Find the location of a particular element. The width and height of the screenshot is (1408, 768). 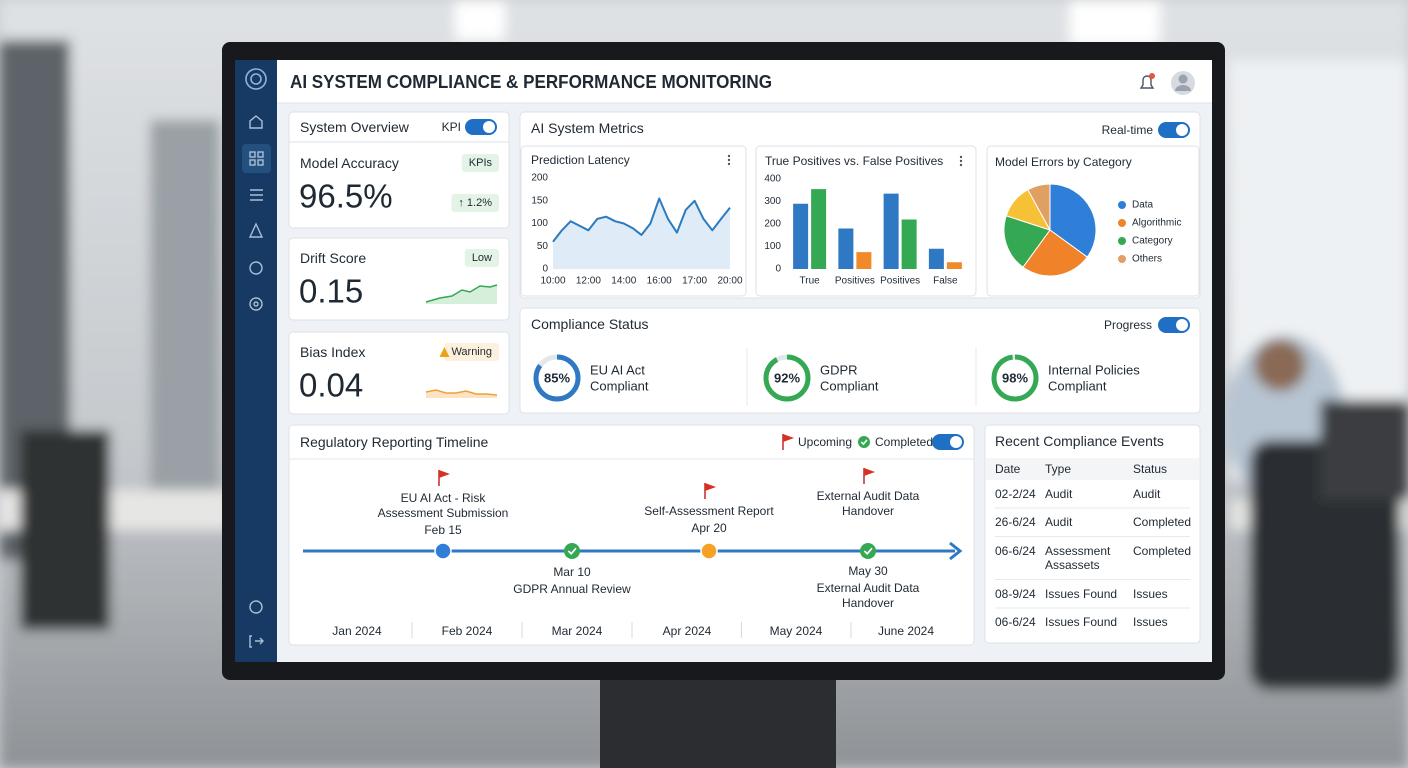

month-label: Apr 2024 is located at coordinates (687, 631).